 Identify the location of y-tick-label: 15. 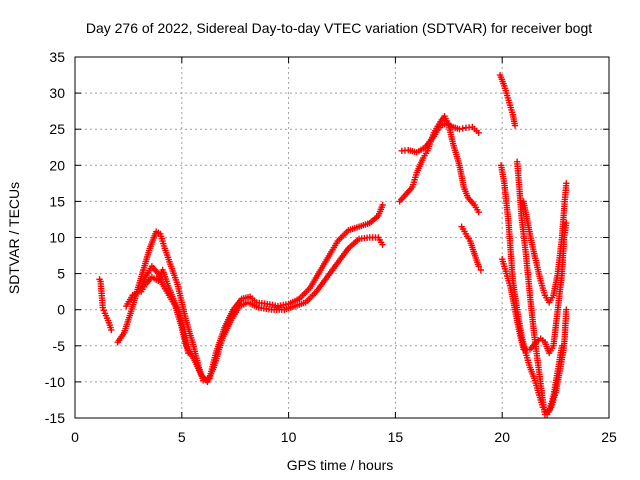
(57, 201).